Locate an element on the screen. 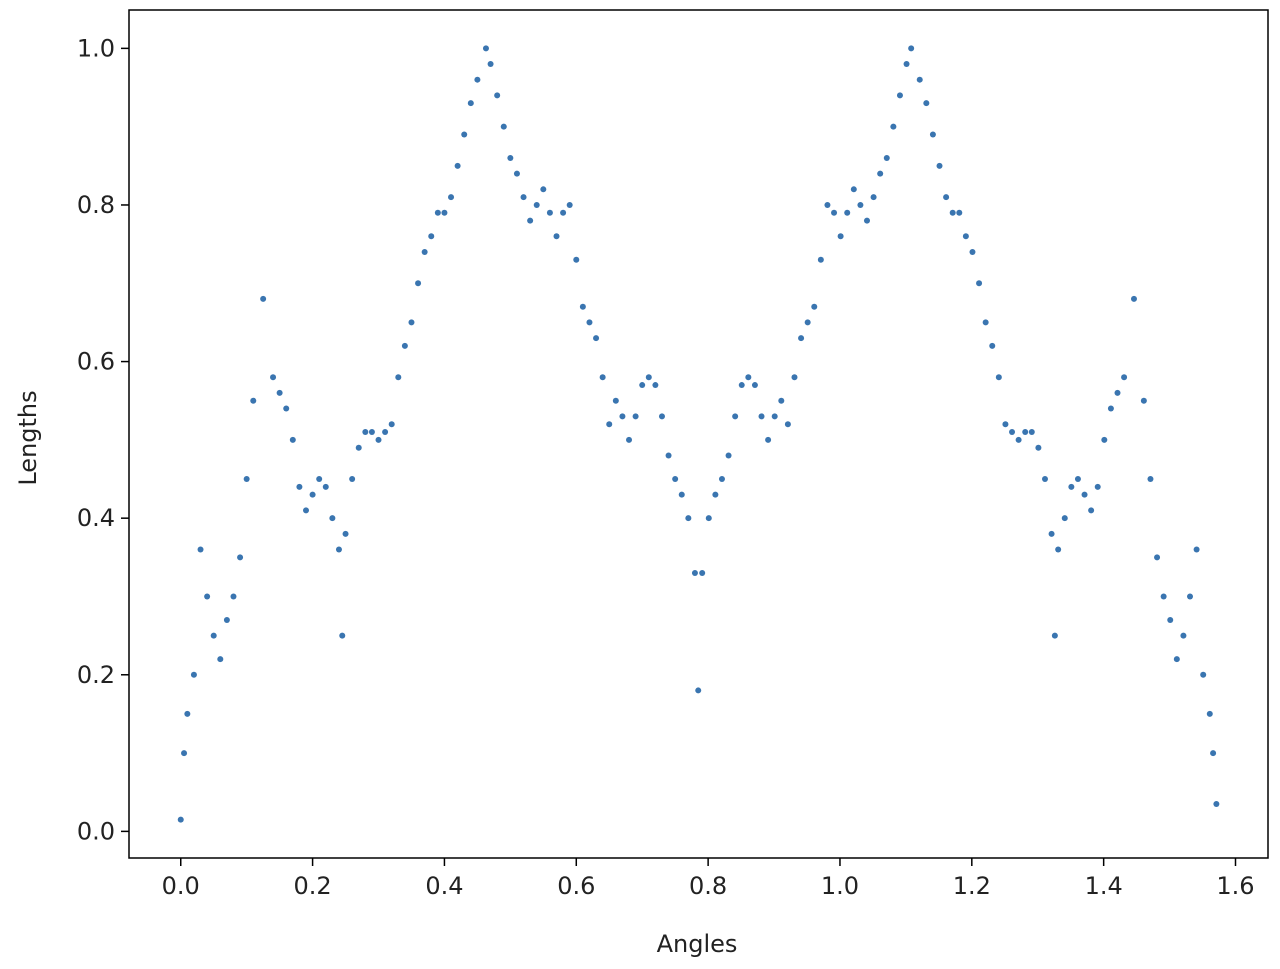 The image size is (1280, 969). x-axis-label: Angles is located at coordinates (697, 944).